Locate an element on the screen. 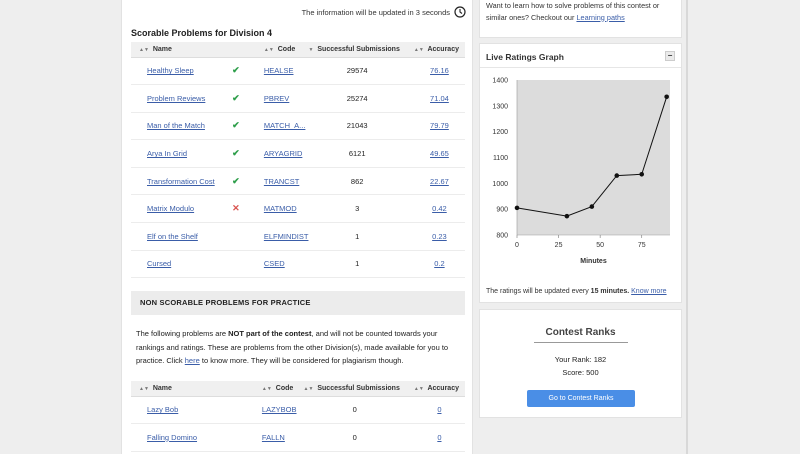 The height and width of the screenshot is (454, 800). accuracy-link: 76.16 is located at coordinates (439, 71).